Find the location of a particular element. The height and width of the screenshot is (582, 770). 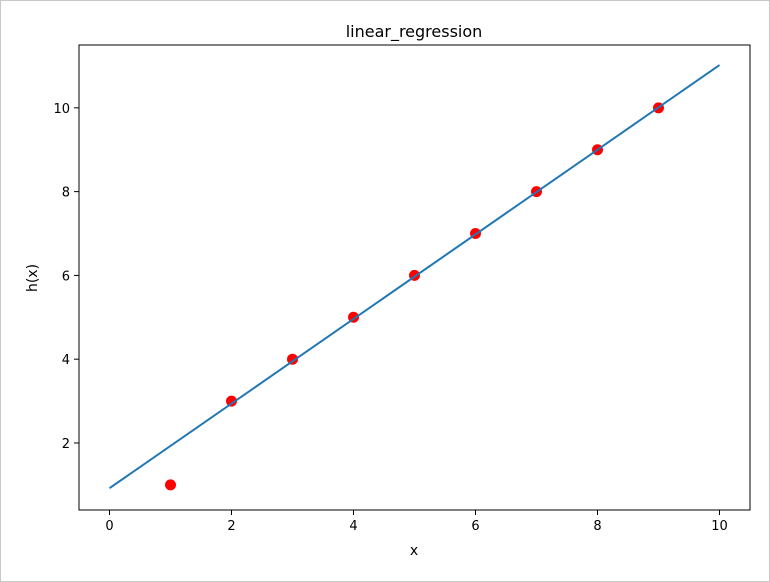

x-tick-label: 8 is located at coordinates (597, 526).